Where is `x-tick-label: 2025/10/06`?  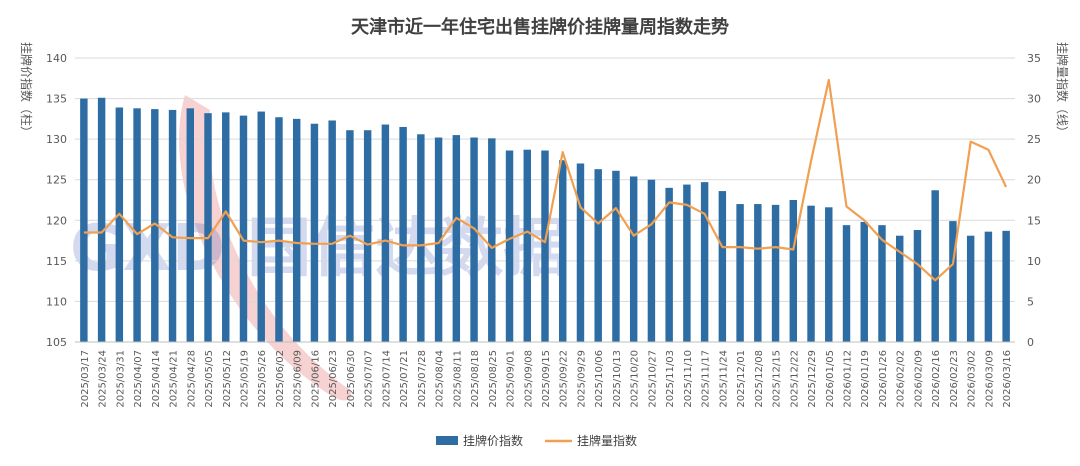
x-tick-label: 2025/10/06 is located at coordinates (599, 379).